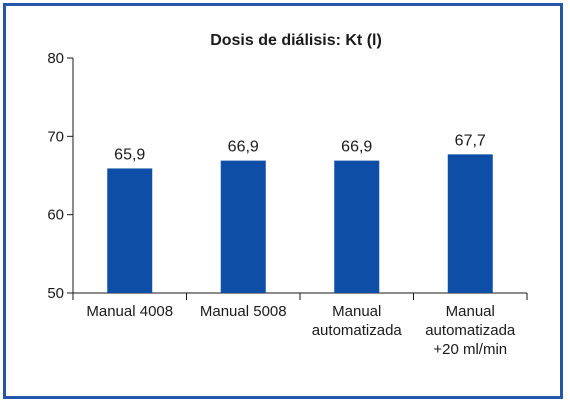 Image resolution: width=570 pixels, height=406 pixels. What do you see at coordinates (129, 154) in the screenshot?
I see `data-label: 65,9` at bounding box center [129, 154].